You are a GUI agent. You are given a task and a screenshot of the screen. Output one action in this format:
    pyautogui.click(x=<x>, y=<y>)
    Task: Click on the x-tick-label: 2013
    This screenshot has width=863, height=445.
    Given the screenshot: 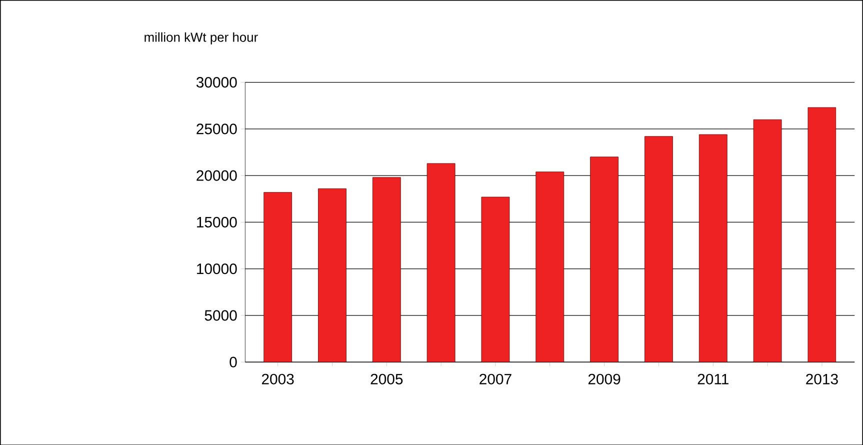 What is the action you would take?
    pyautogui.click(x=822, y=379)
    